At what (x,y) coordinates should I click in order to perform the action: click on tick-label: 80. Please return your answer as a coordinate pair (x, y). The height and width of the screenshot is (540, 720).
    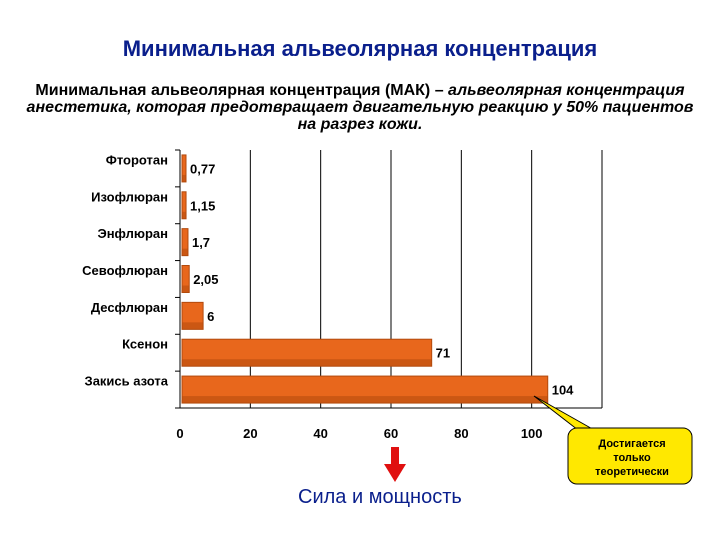
    Looking at the image, I should click on (461, 433).